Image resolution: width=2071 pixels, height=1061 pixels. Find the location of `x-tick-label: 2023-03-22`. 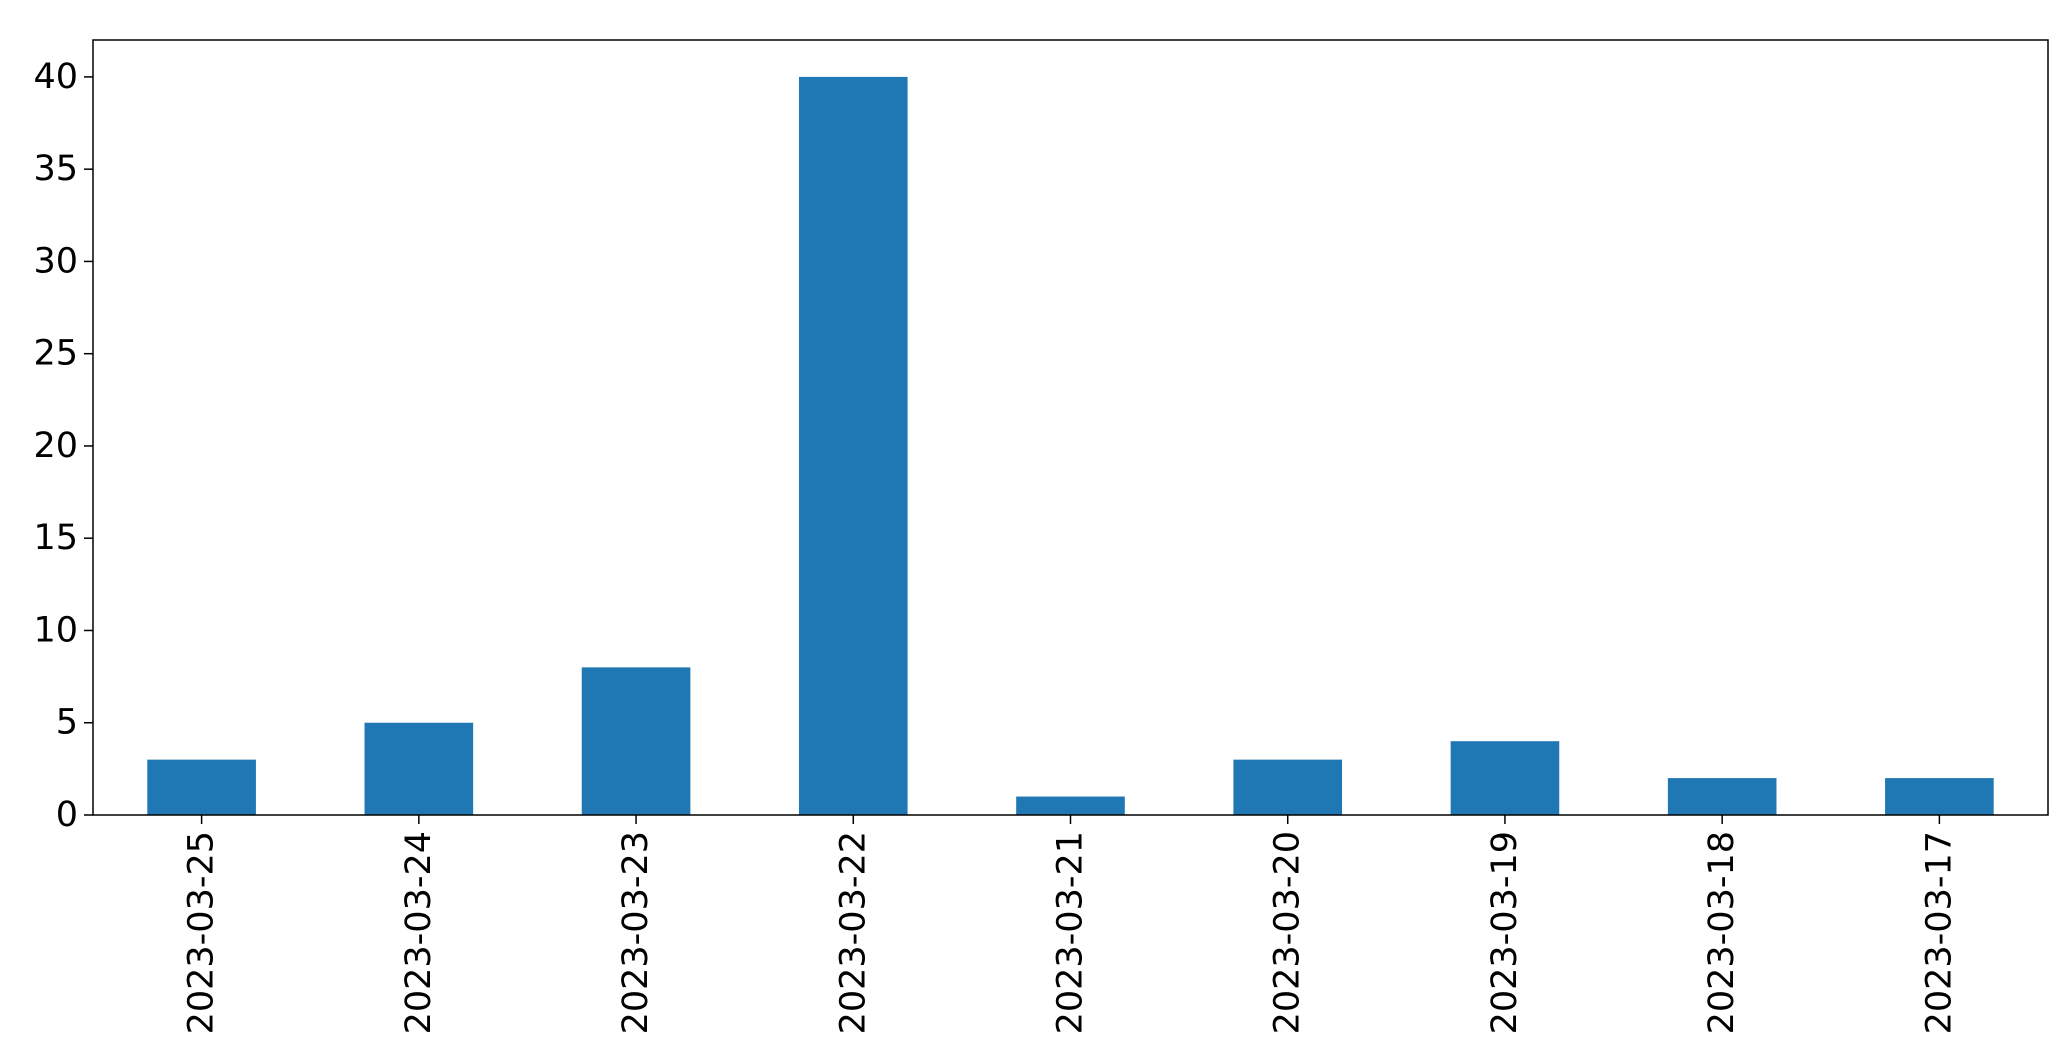

x-tick-label: 2023-03-22 is located at coordinates (853, 932).